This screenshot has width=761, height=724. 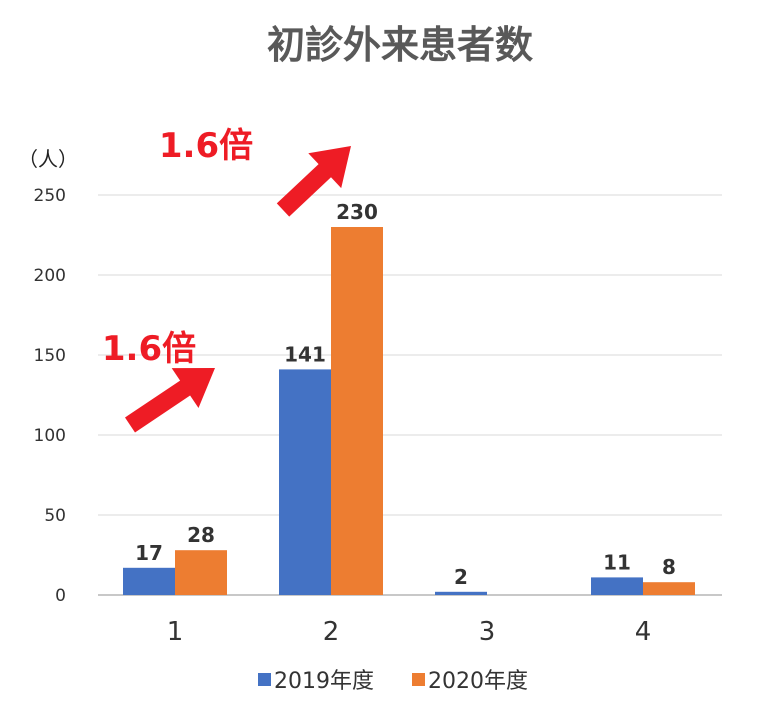 I want to click on data-label: 11, so click(x=617, y=562).